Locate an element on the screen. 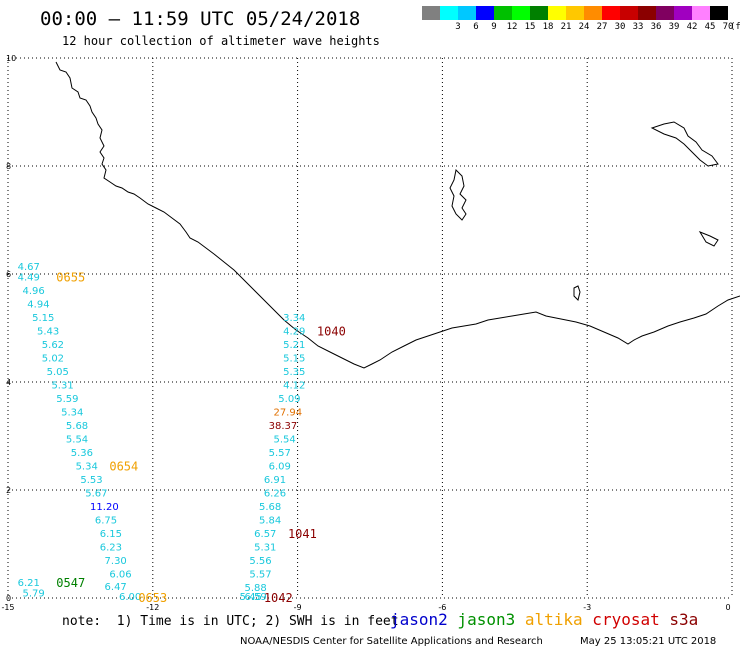 The height and width of the screenshot is (650, 740). color-scale-label: 33 is located at coordinates (638, 27).